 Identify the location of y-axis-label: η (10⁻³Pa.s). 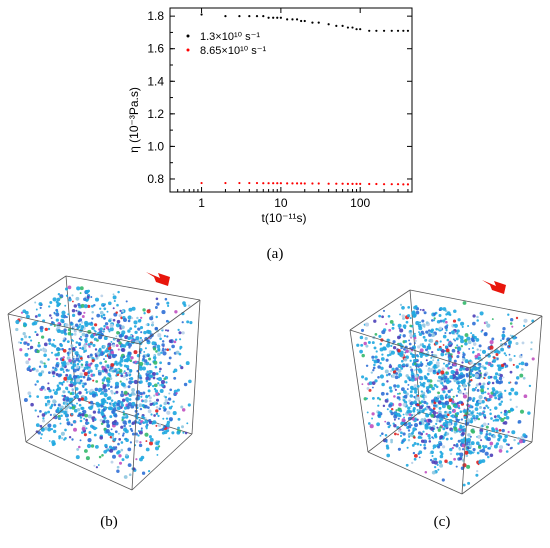
(134, 120).